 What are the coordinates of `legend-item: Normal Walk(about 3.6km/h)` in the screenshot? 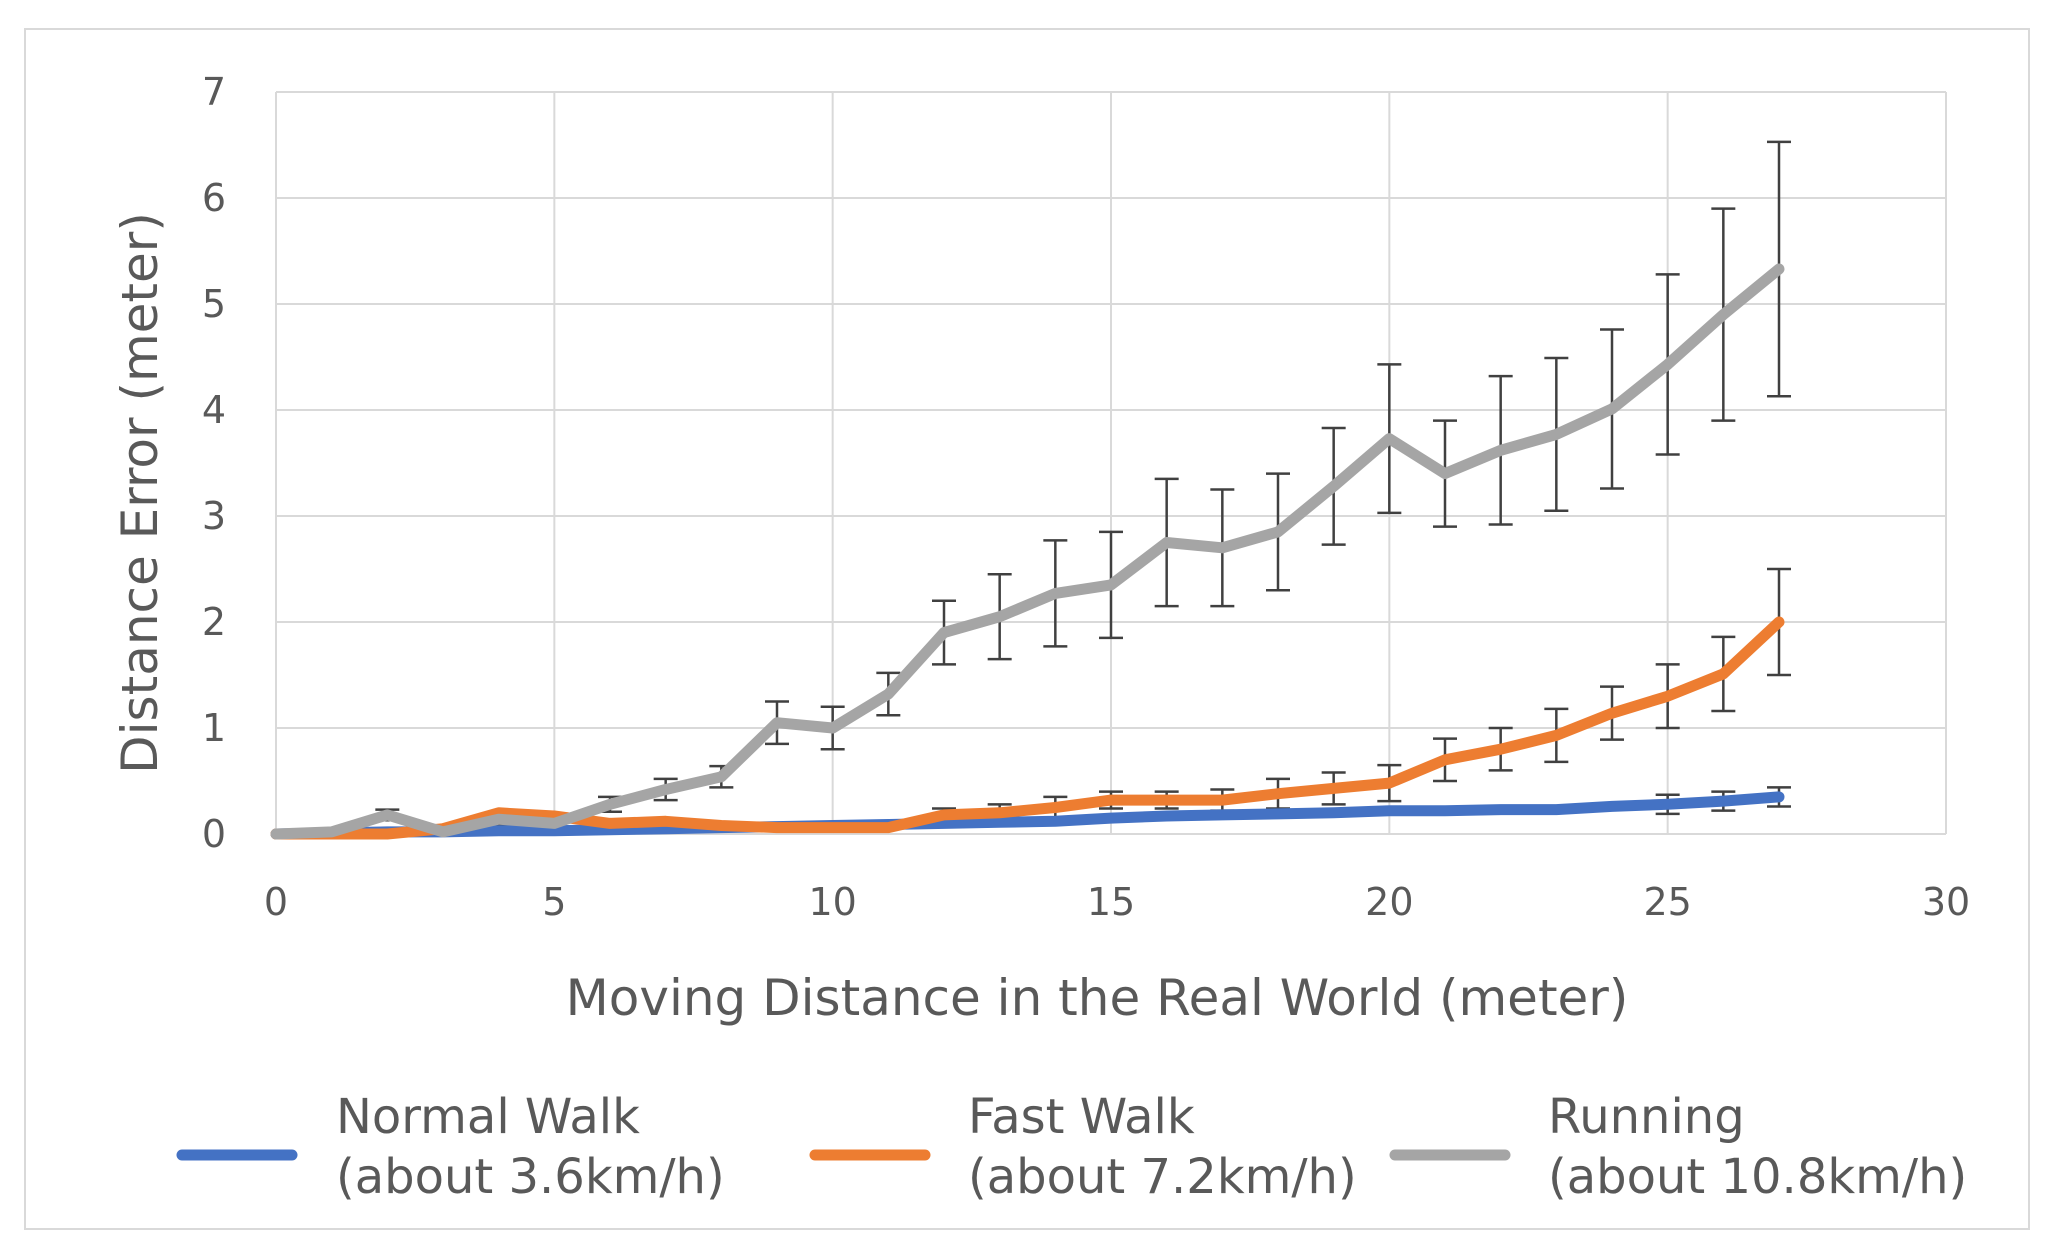 It's located at (450, 1147).